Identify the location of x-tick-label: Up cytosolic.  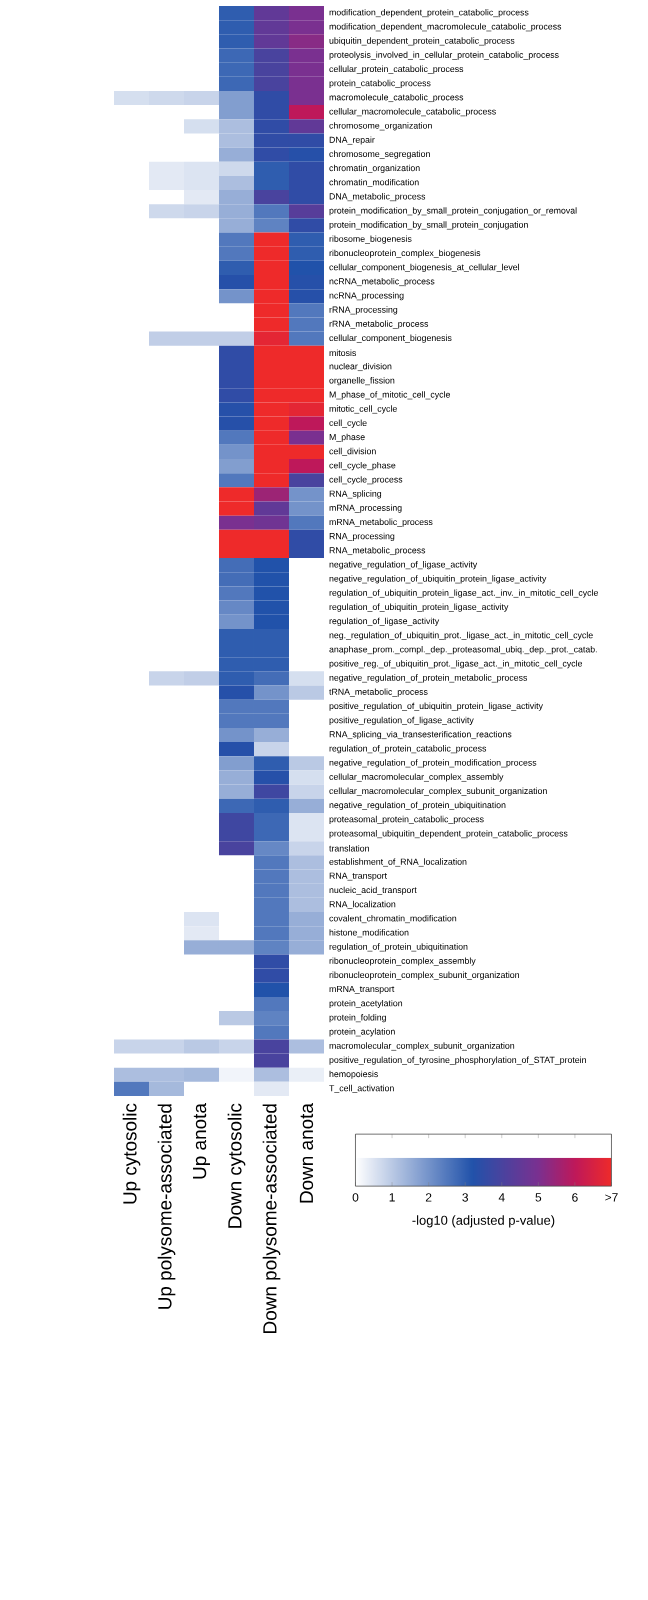
(131, 1153).